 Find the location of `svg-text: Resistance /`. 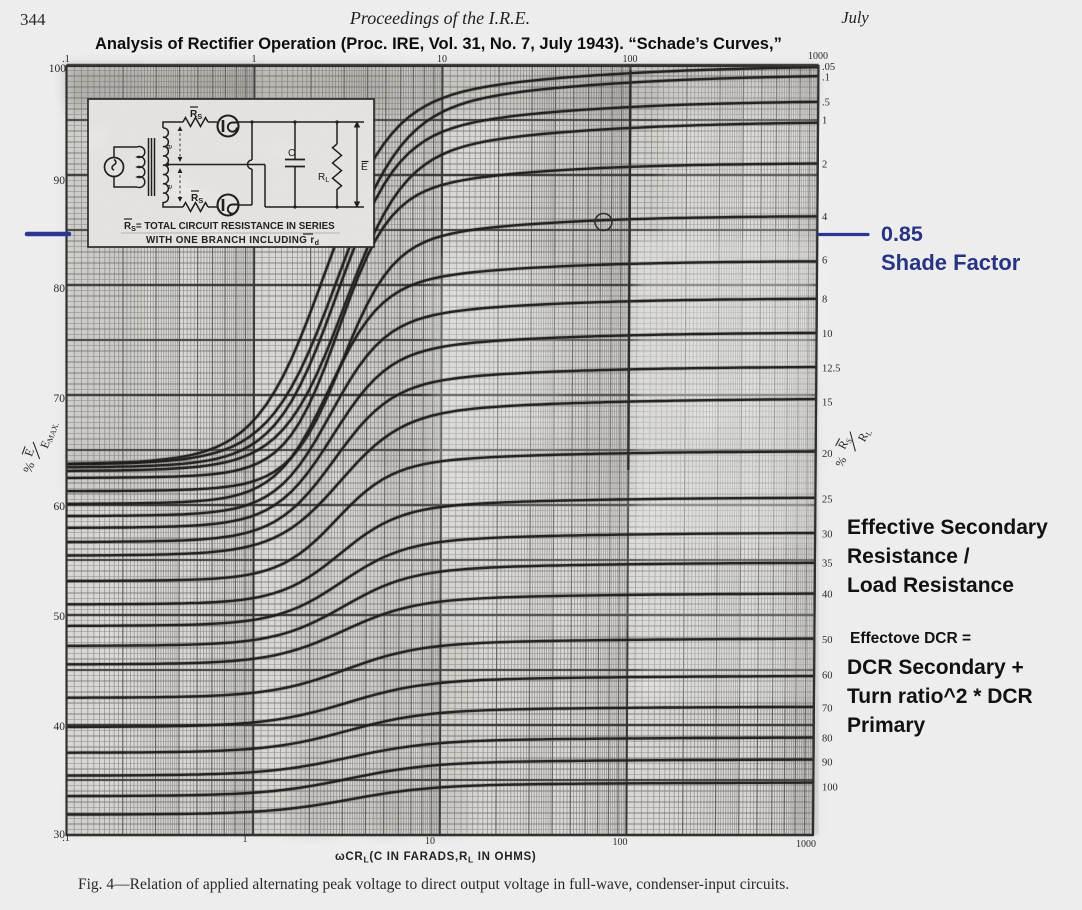

svg-text: Resistance / is located at coordinates (908, 556).